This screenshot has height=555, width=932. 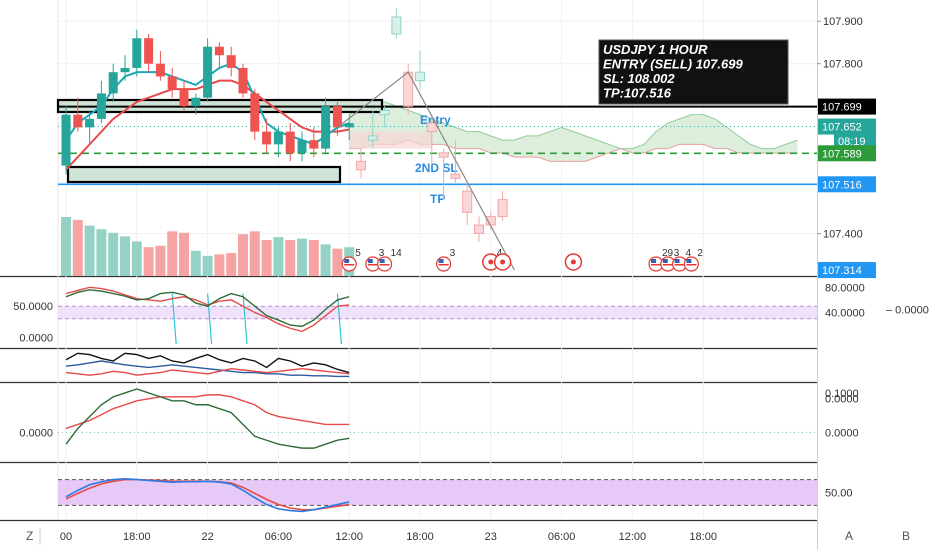 What do you see at coordinates (204, 174) in the screenshot?
I see `demand-zone-box` at bounding box center [204, 174].